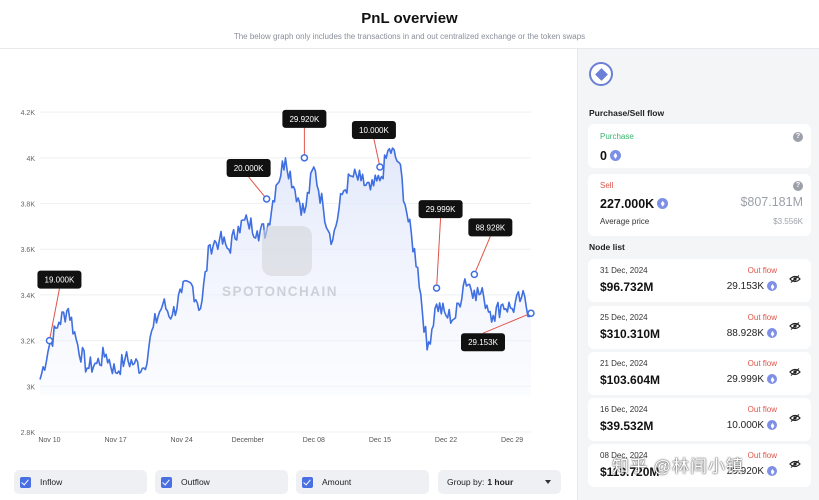 The image size is (819, 500). What do you see at coordinates (624, 409) in the screenshot?
I see `node-date: 16 Dec, 2024` at bounding box center [624, 409].